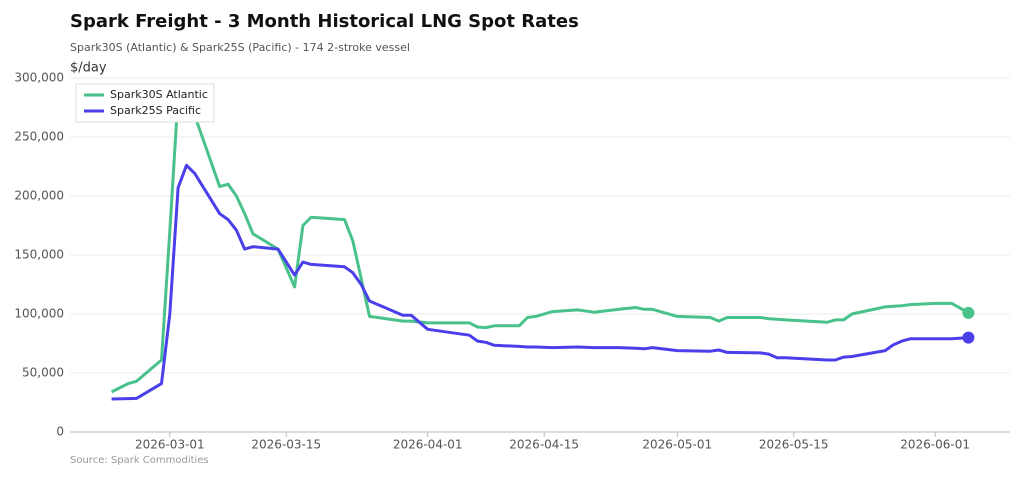  I want to click on y-tick-label: 300,000, so click(39, 78).